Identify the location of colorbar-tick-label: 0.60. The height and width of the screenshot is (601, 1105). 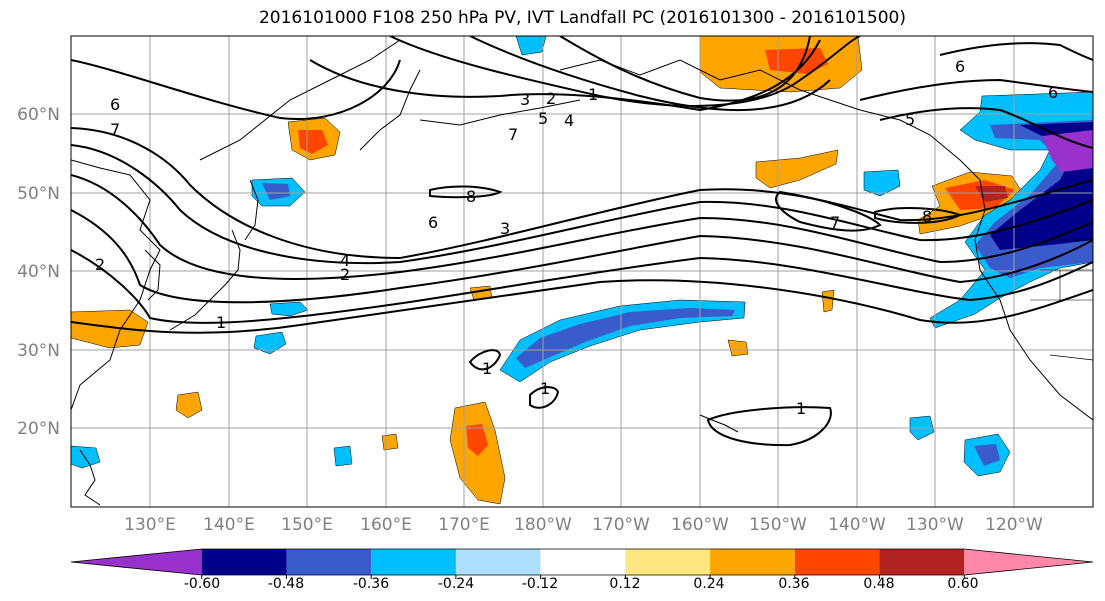
(962, 584).